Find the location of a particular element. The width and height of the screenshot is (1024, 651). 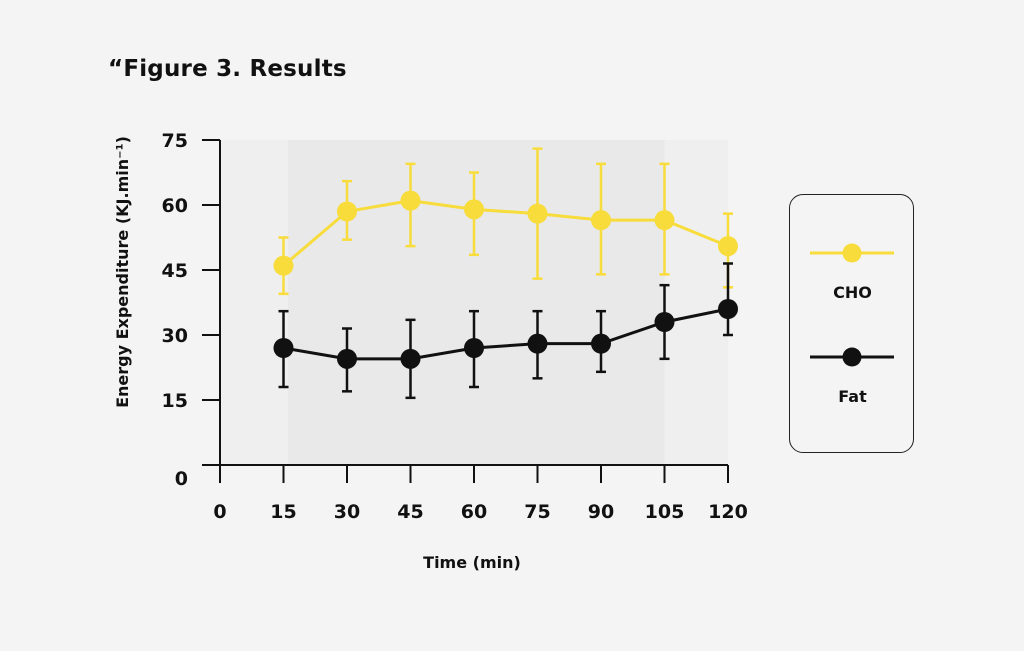

legend-fat-marker is located at coordinates (852, 357).